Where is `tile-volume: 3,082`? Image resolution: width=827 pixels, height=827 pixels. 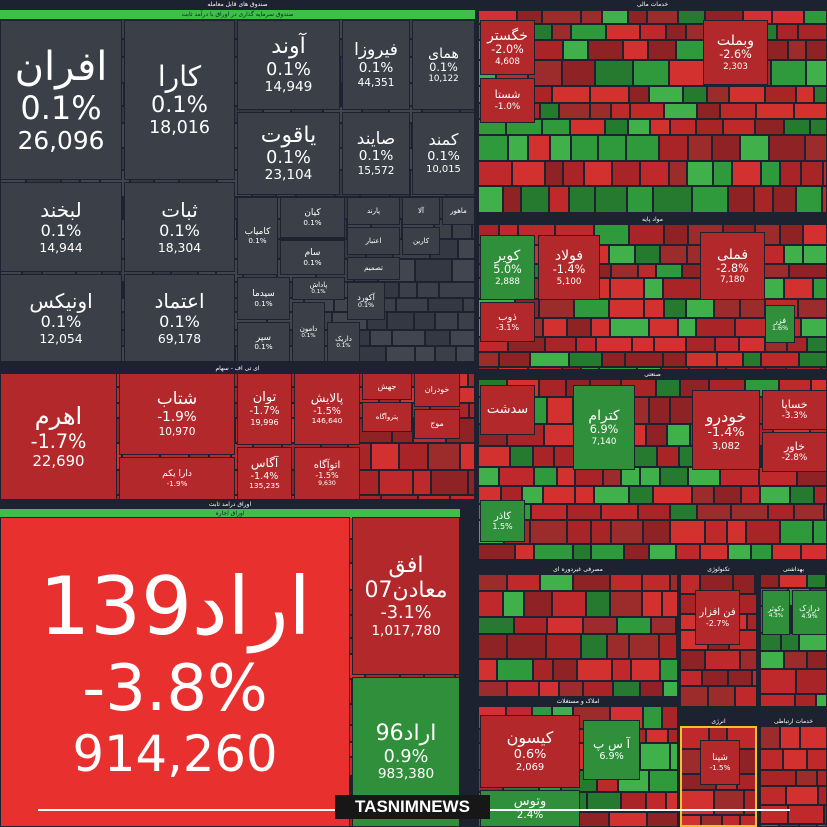
tile-volume: 3,082 is located at coordinates (726, 446).